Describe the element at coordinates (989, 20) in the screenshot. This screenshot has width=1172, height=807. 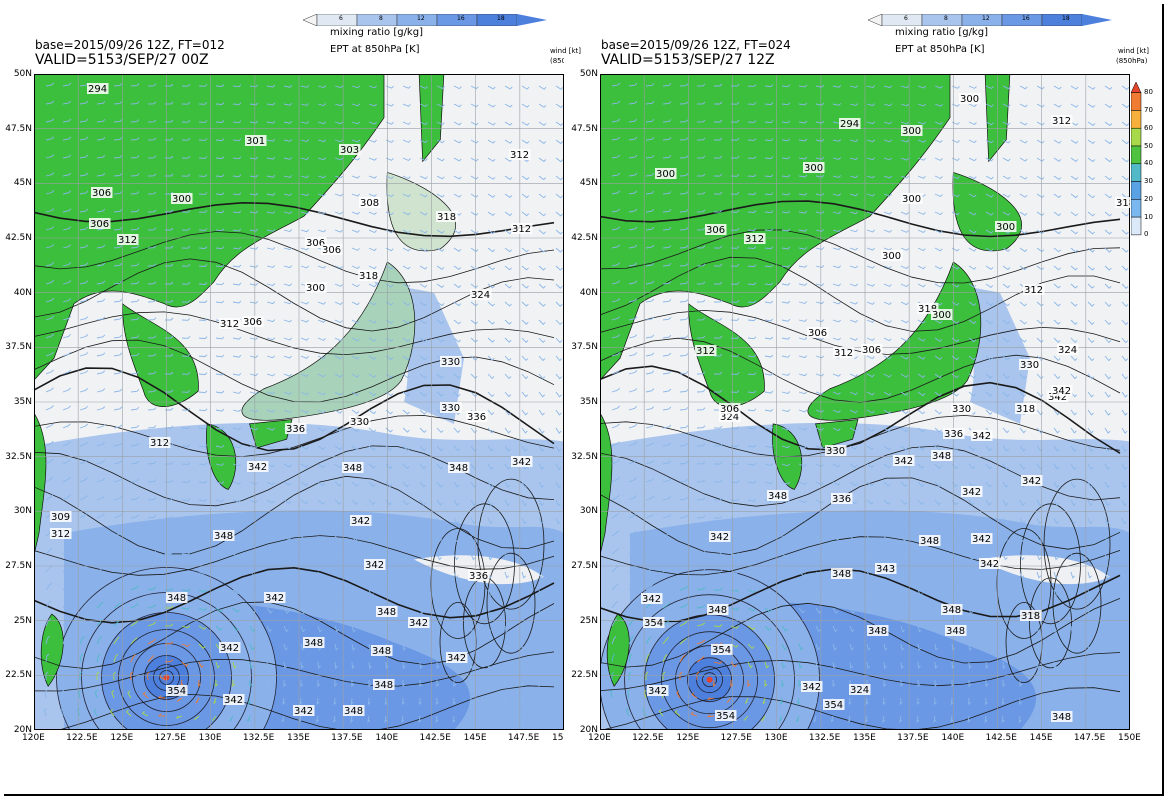
I see `colorbar-right-bar` at that location.